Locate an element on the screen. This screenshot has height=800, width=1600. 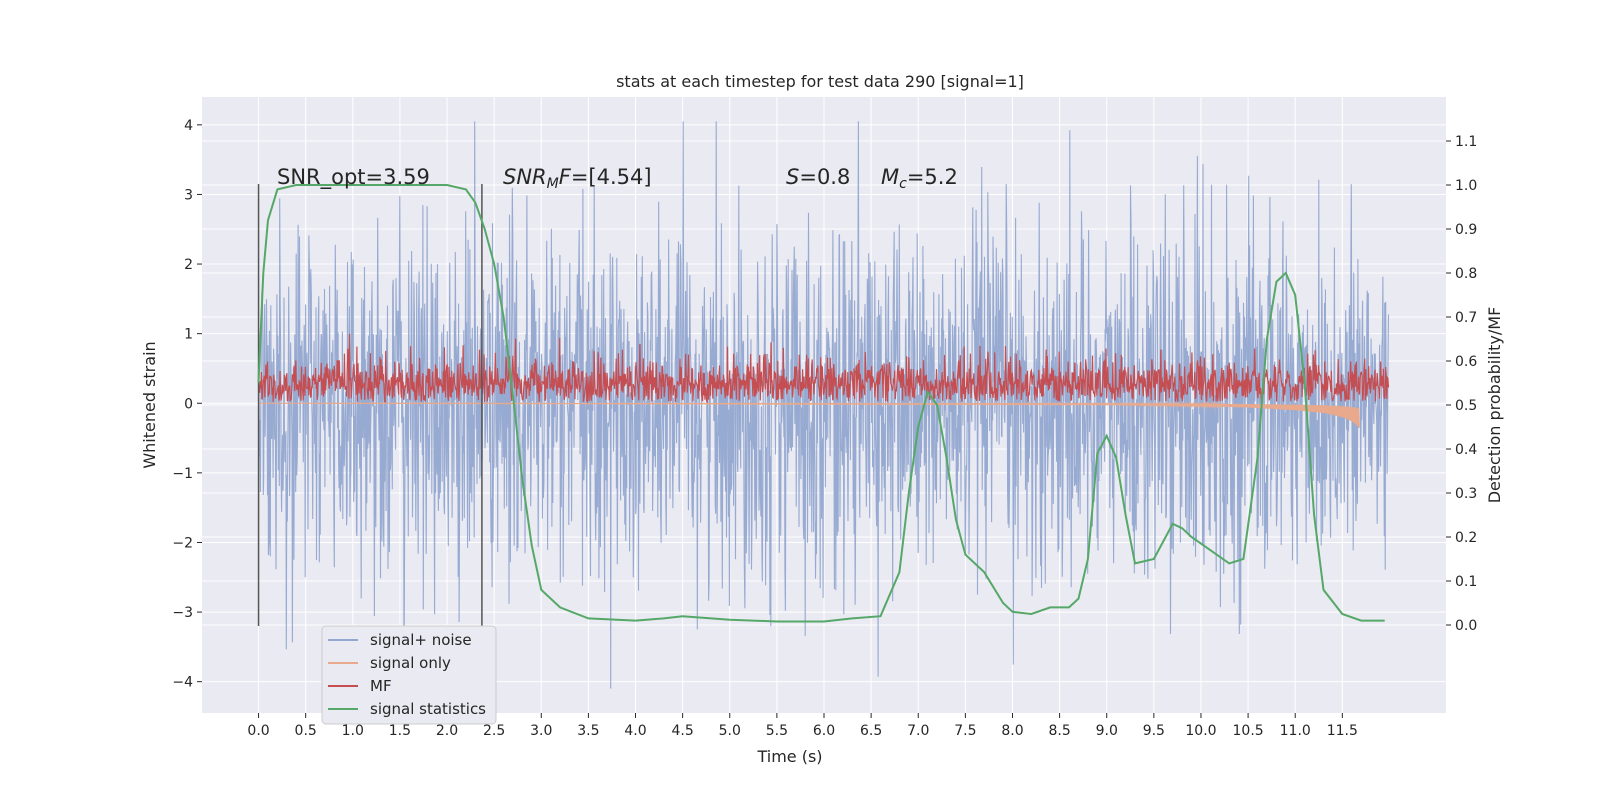
y-left-tick-label: −4 is located at coordinates (182, 683).